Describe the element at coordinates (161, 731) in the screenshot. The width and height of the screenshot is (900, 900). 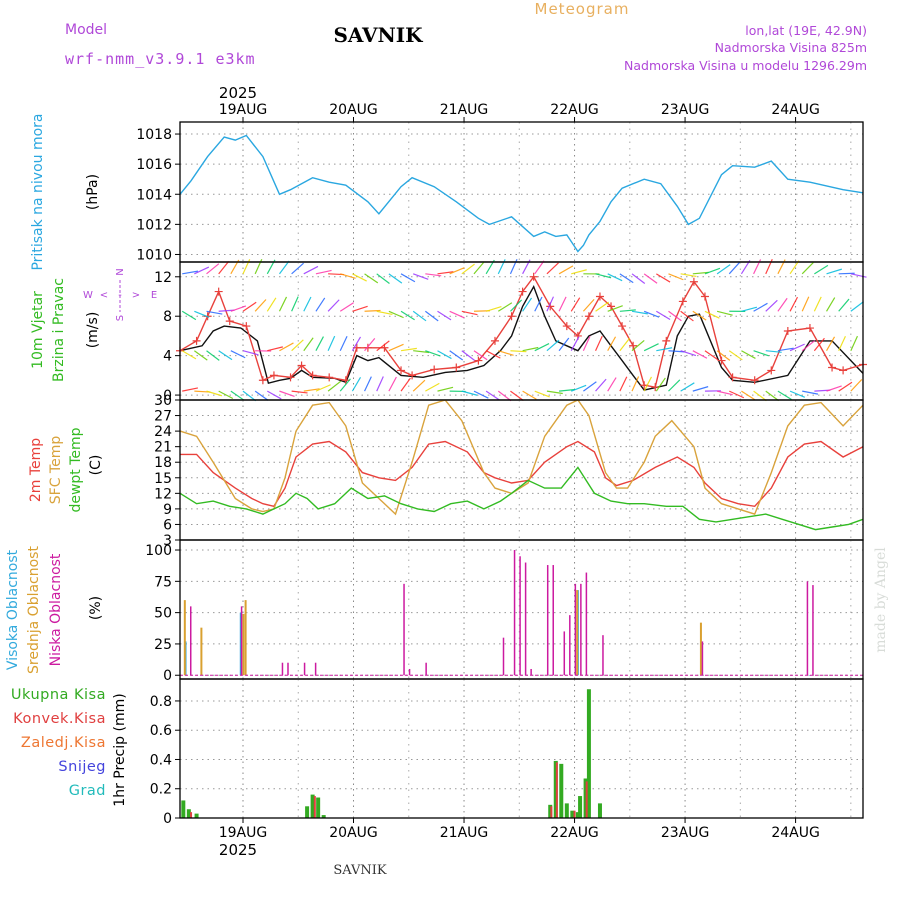
I see `y-tick-label: 0.6` at that location.